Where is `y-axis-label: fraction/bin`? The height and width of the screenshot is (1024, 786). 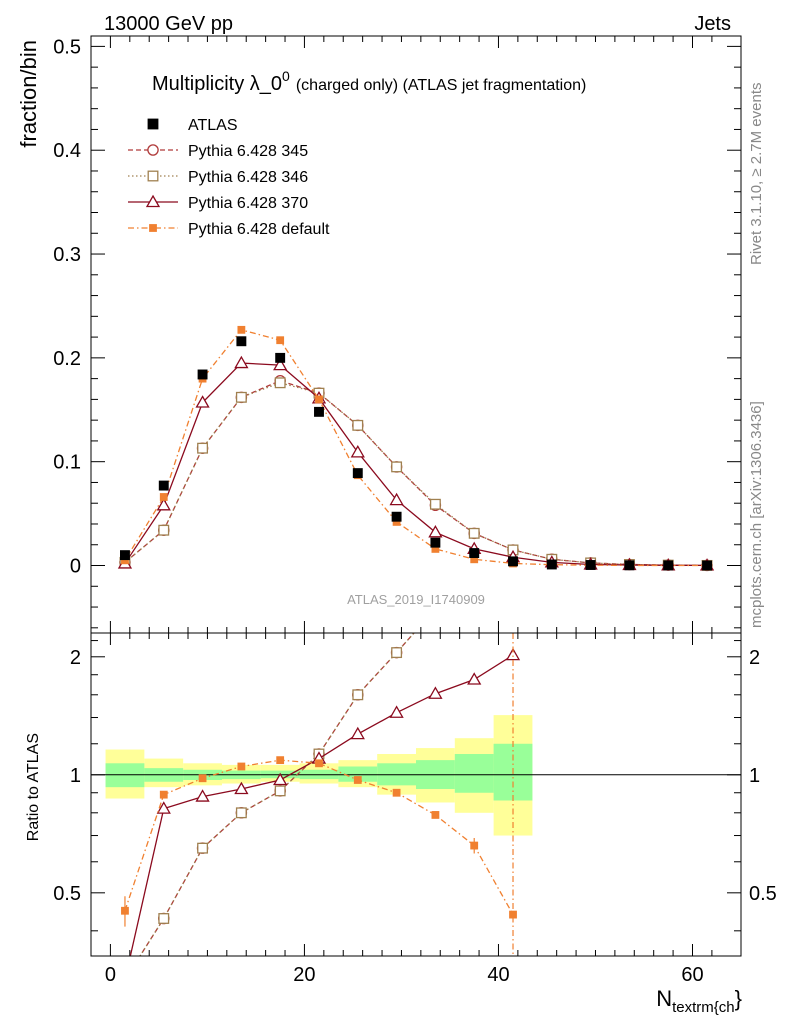 y-axis-label: fraction/bin is located at coordinates (28, 94).